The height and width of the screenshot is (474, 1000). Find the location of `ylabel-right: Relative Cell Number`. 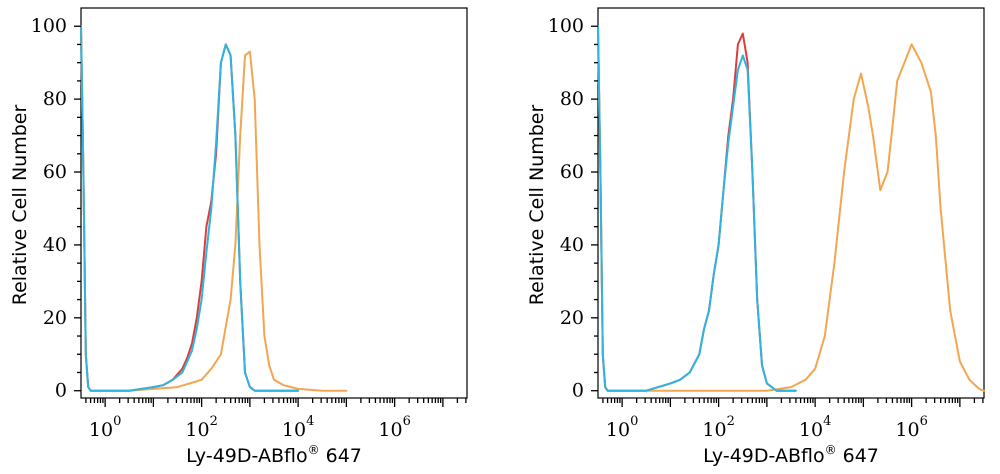

ylabel-right: Relative Cell Number is located at coordinates (537, 205).